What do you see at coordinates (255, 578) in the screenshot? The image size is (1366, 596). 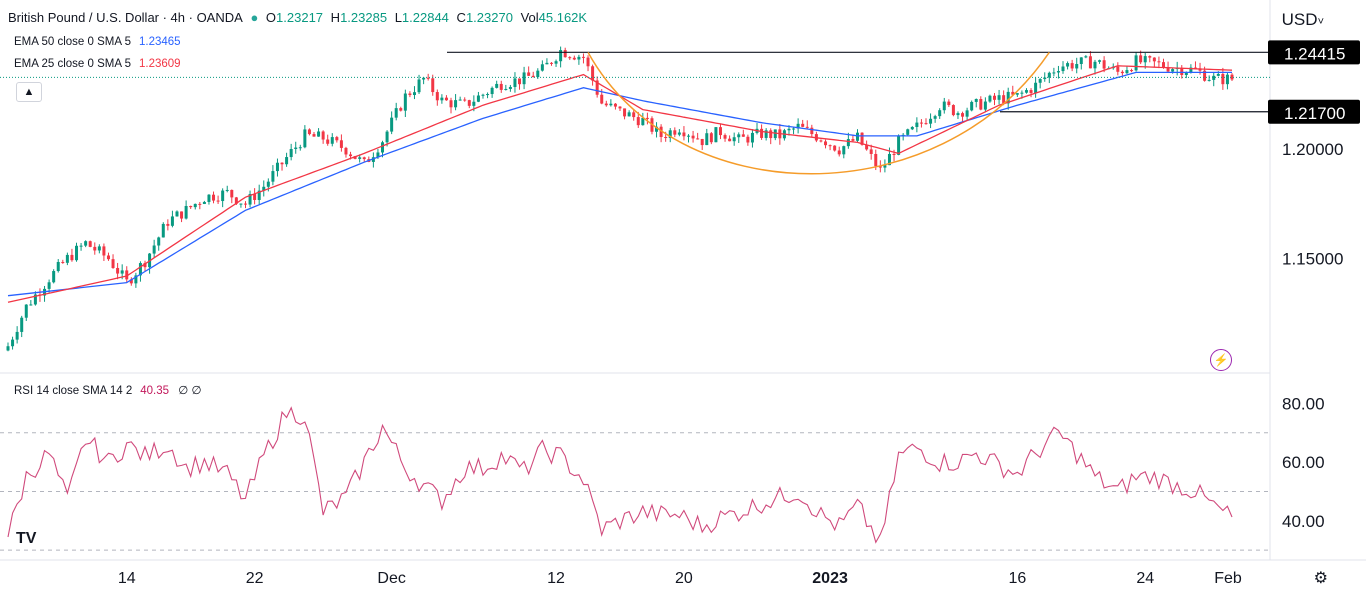 I see `time-tick-label: 22` at bounding box center [255, 578].